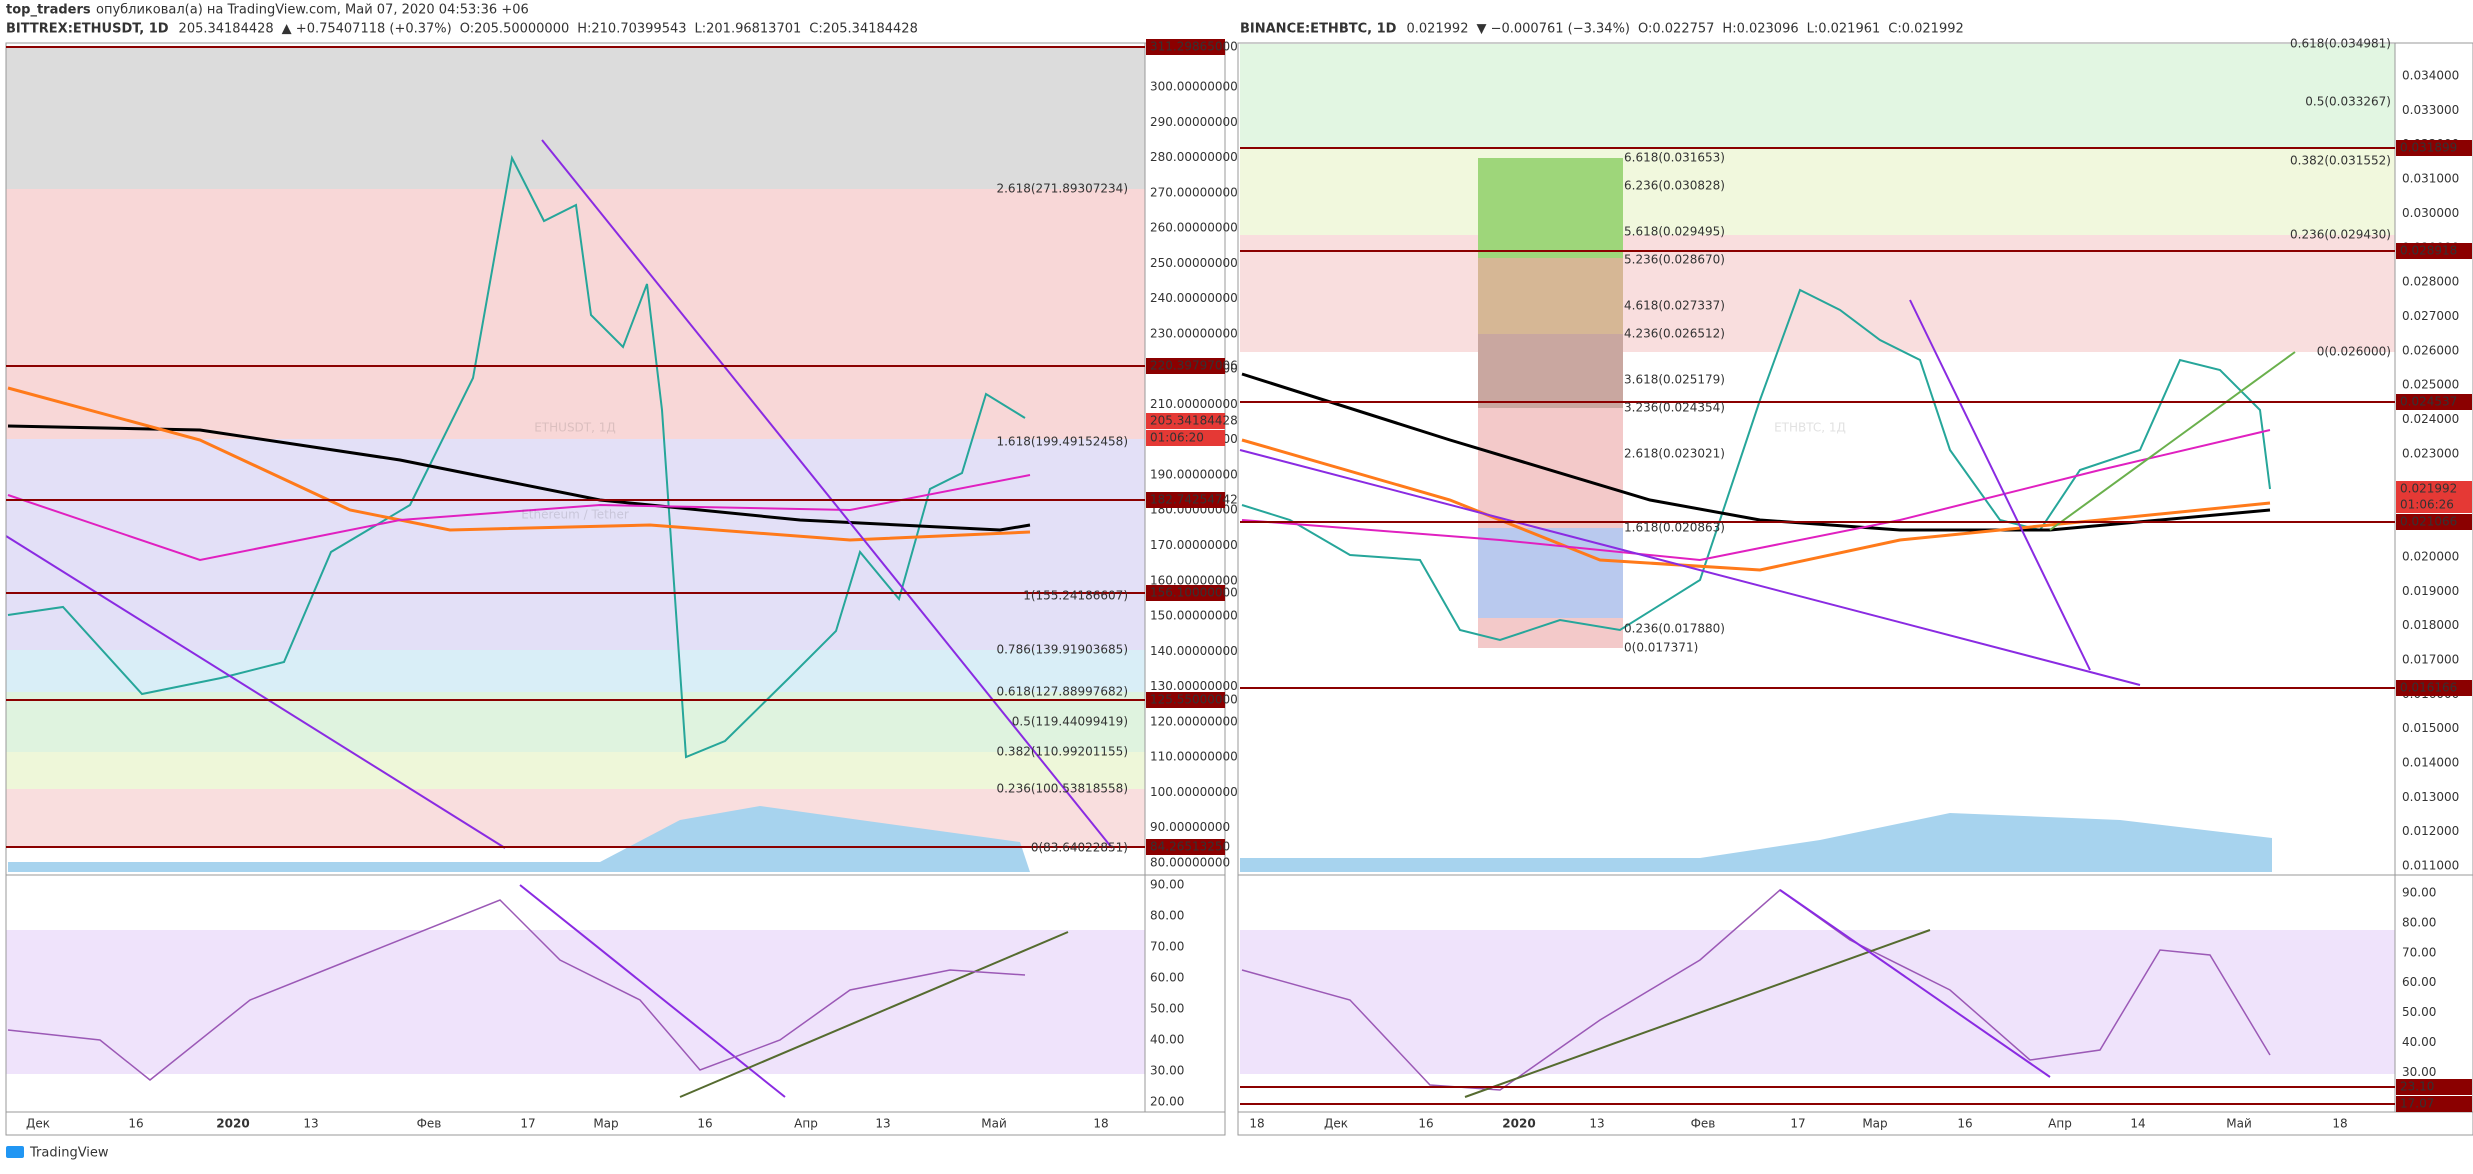 Image resolution: width=2473 pixels, height=1174 pixels. I want to click on last-price: 205.34184428, so click(226, 29).